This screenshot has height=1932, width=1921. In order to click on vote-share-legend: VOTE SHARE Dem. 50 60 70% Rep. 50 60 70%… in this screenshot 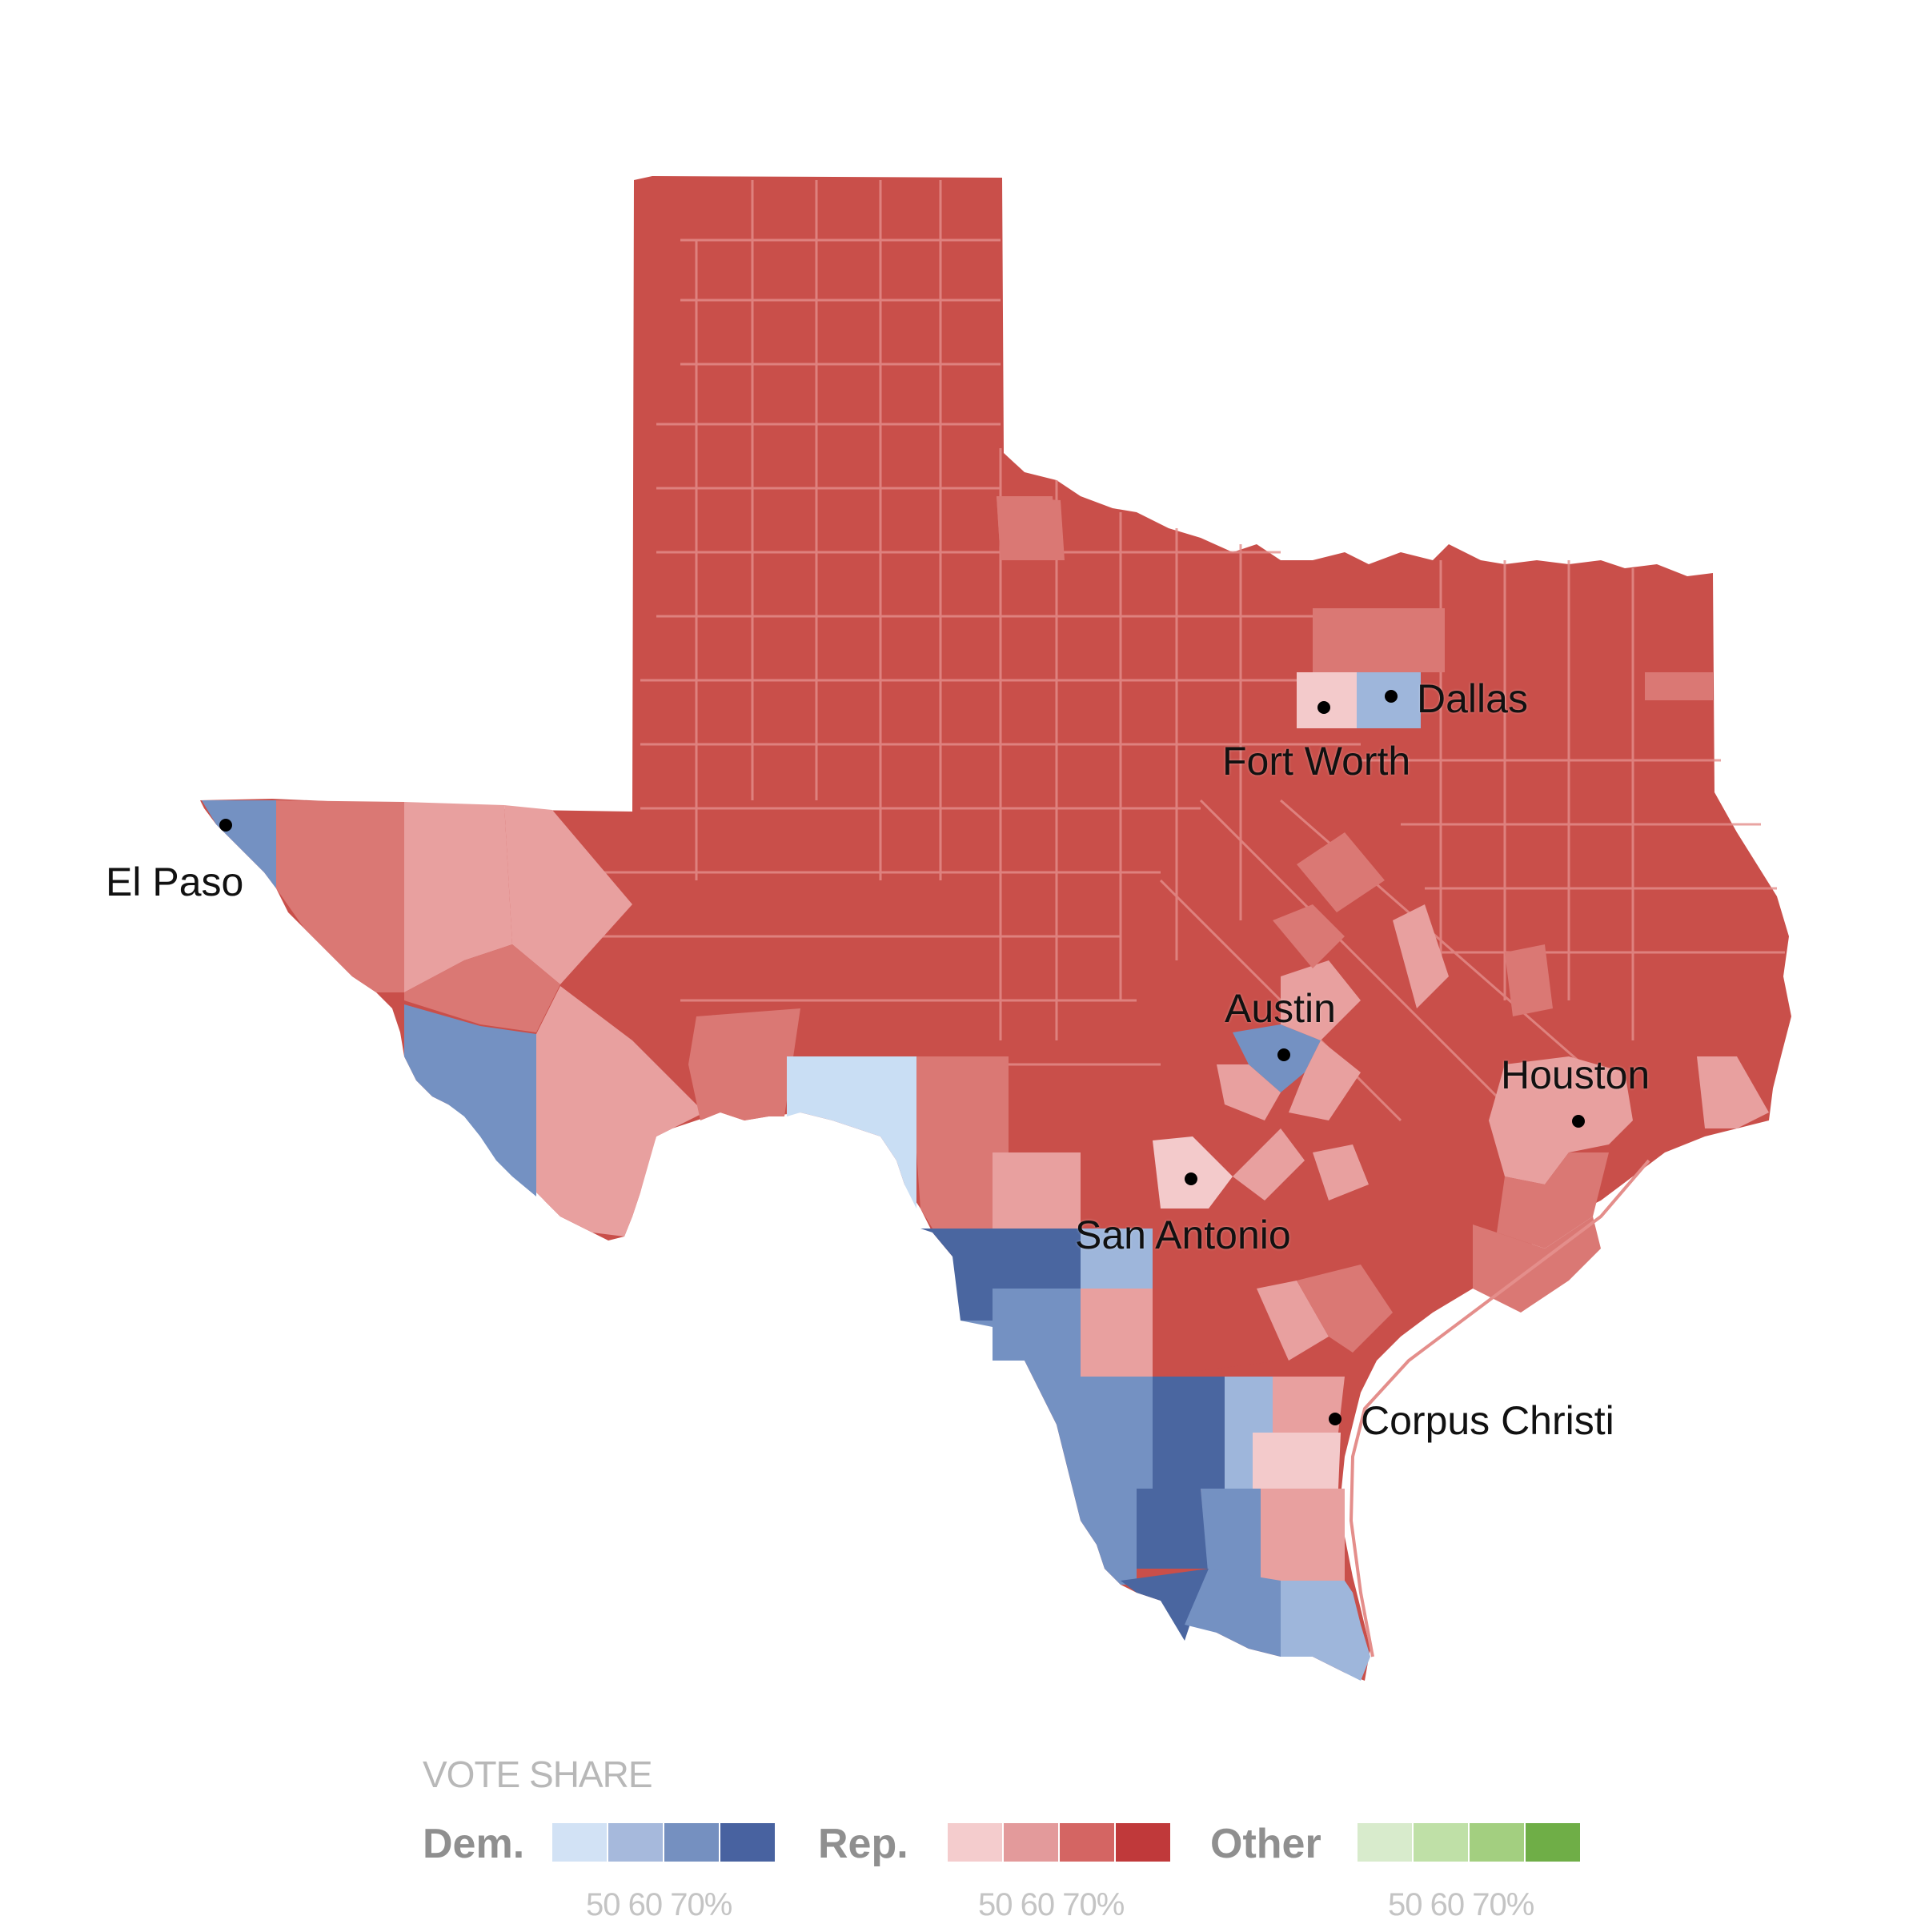, I will do `click(1023, 1841)`.